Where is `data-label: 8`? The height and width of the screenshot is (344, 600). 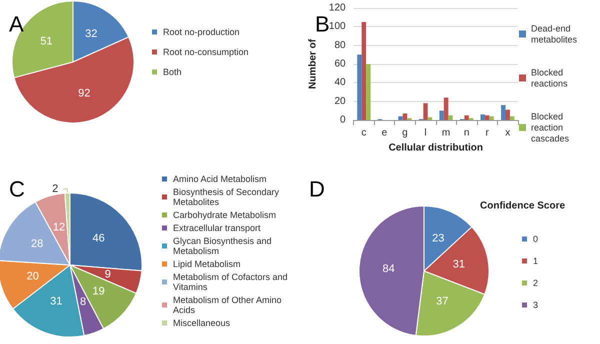 data-label: 8 is located at coordinates (83, 302).